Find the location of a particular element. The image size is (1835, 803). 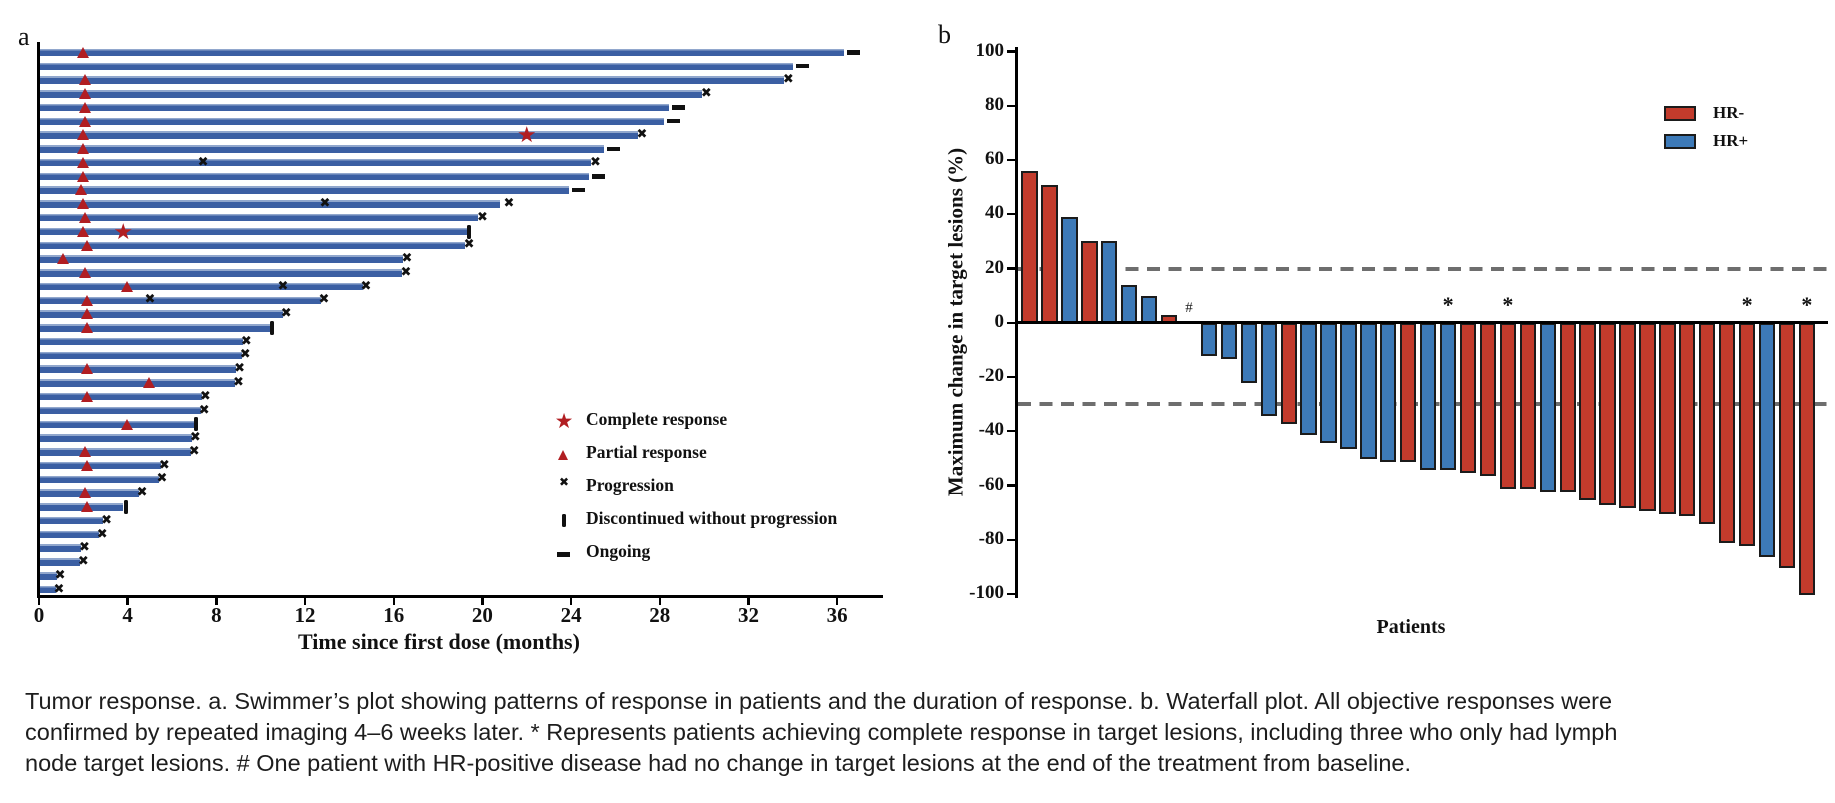

legend-label: HR+ is located at coordinates (1731, 140).